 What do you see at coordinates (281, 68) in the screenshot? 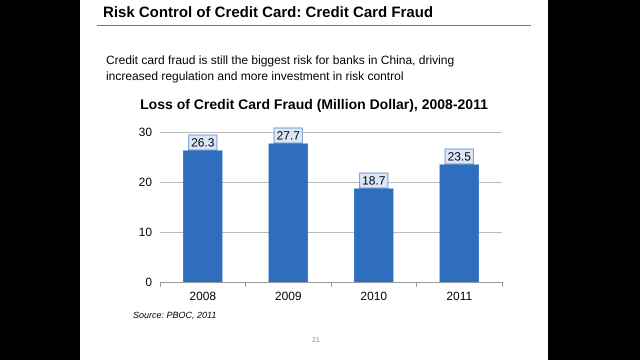
I see `chart-subtitle: Credit card fraud is still the biggest risk for banks in China, driving increased regulation and more investment in risk control` at bounding box center [281, 68].